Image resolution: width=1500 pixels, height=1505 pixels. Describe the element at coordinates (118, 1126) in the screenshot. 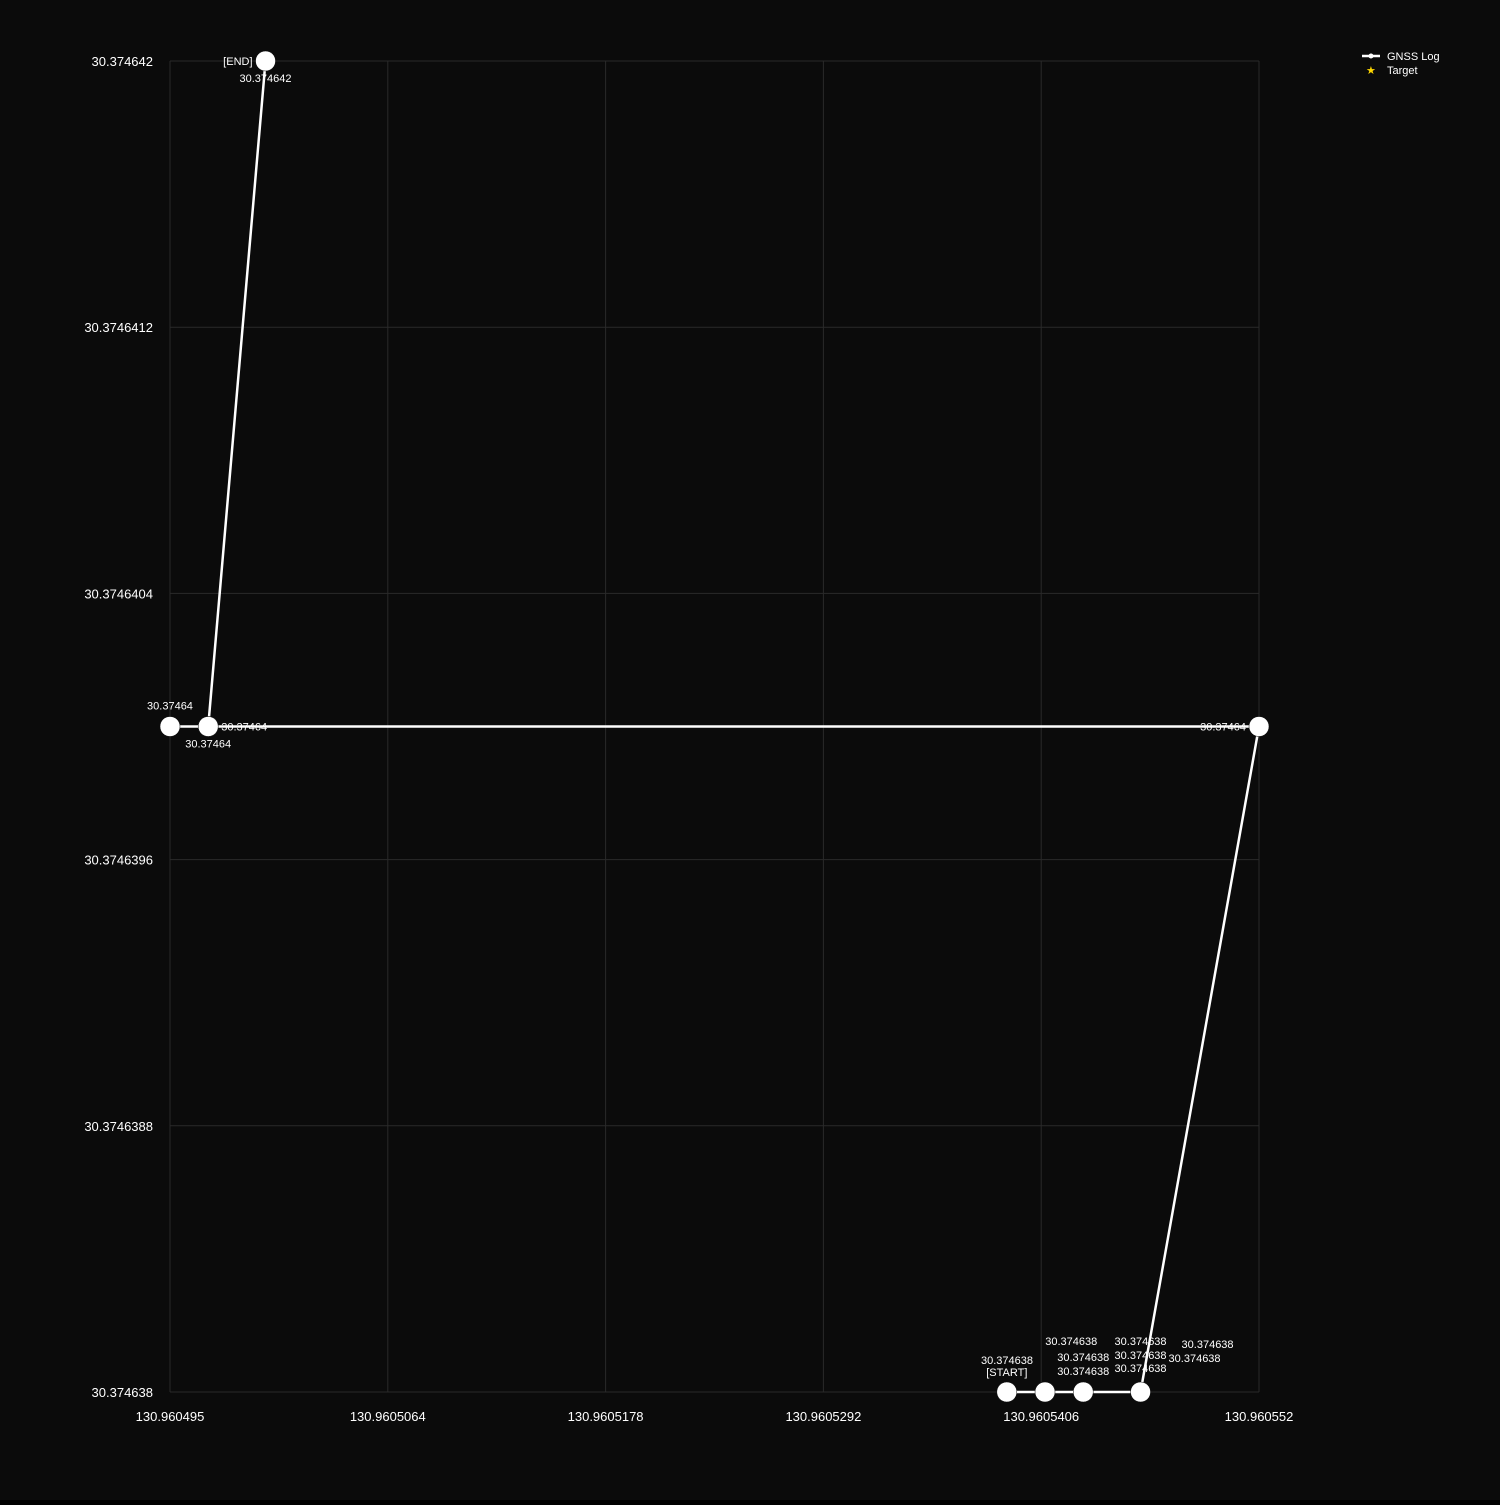

I see `y-tick-label: 30.3746388` at that location.